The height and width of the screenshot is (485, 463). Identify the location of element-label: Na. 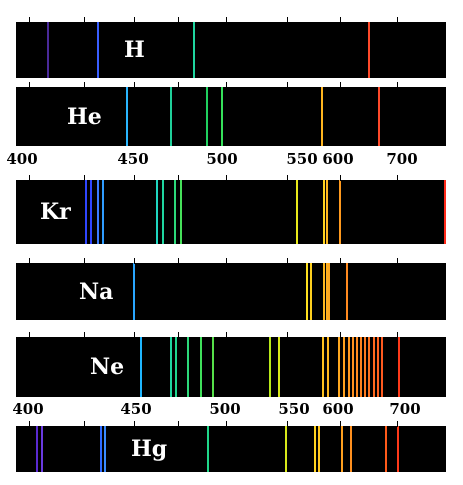
(96, 292).